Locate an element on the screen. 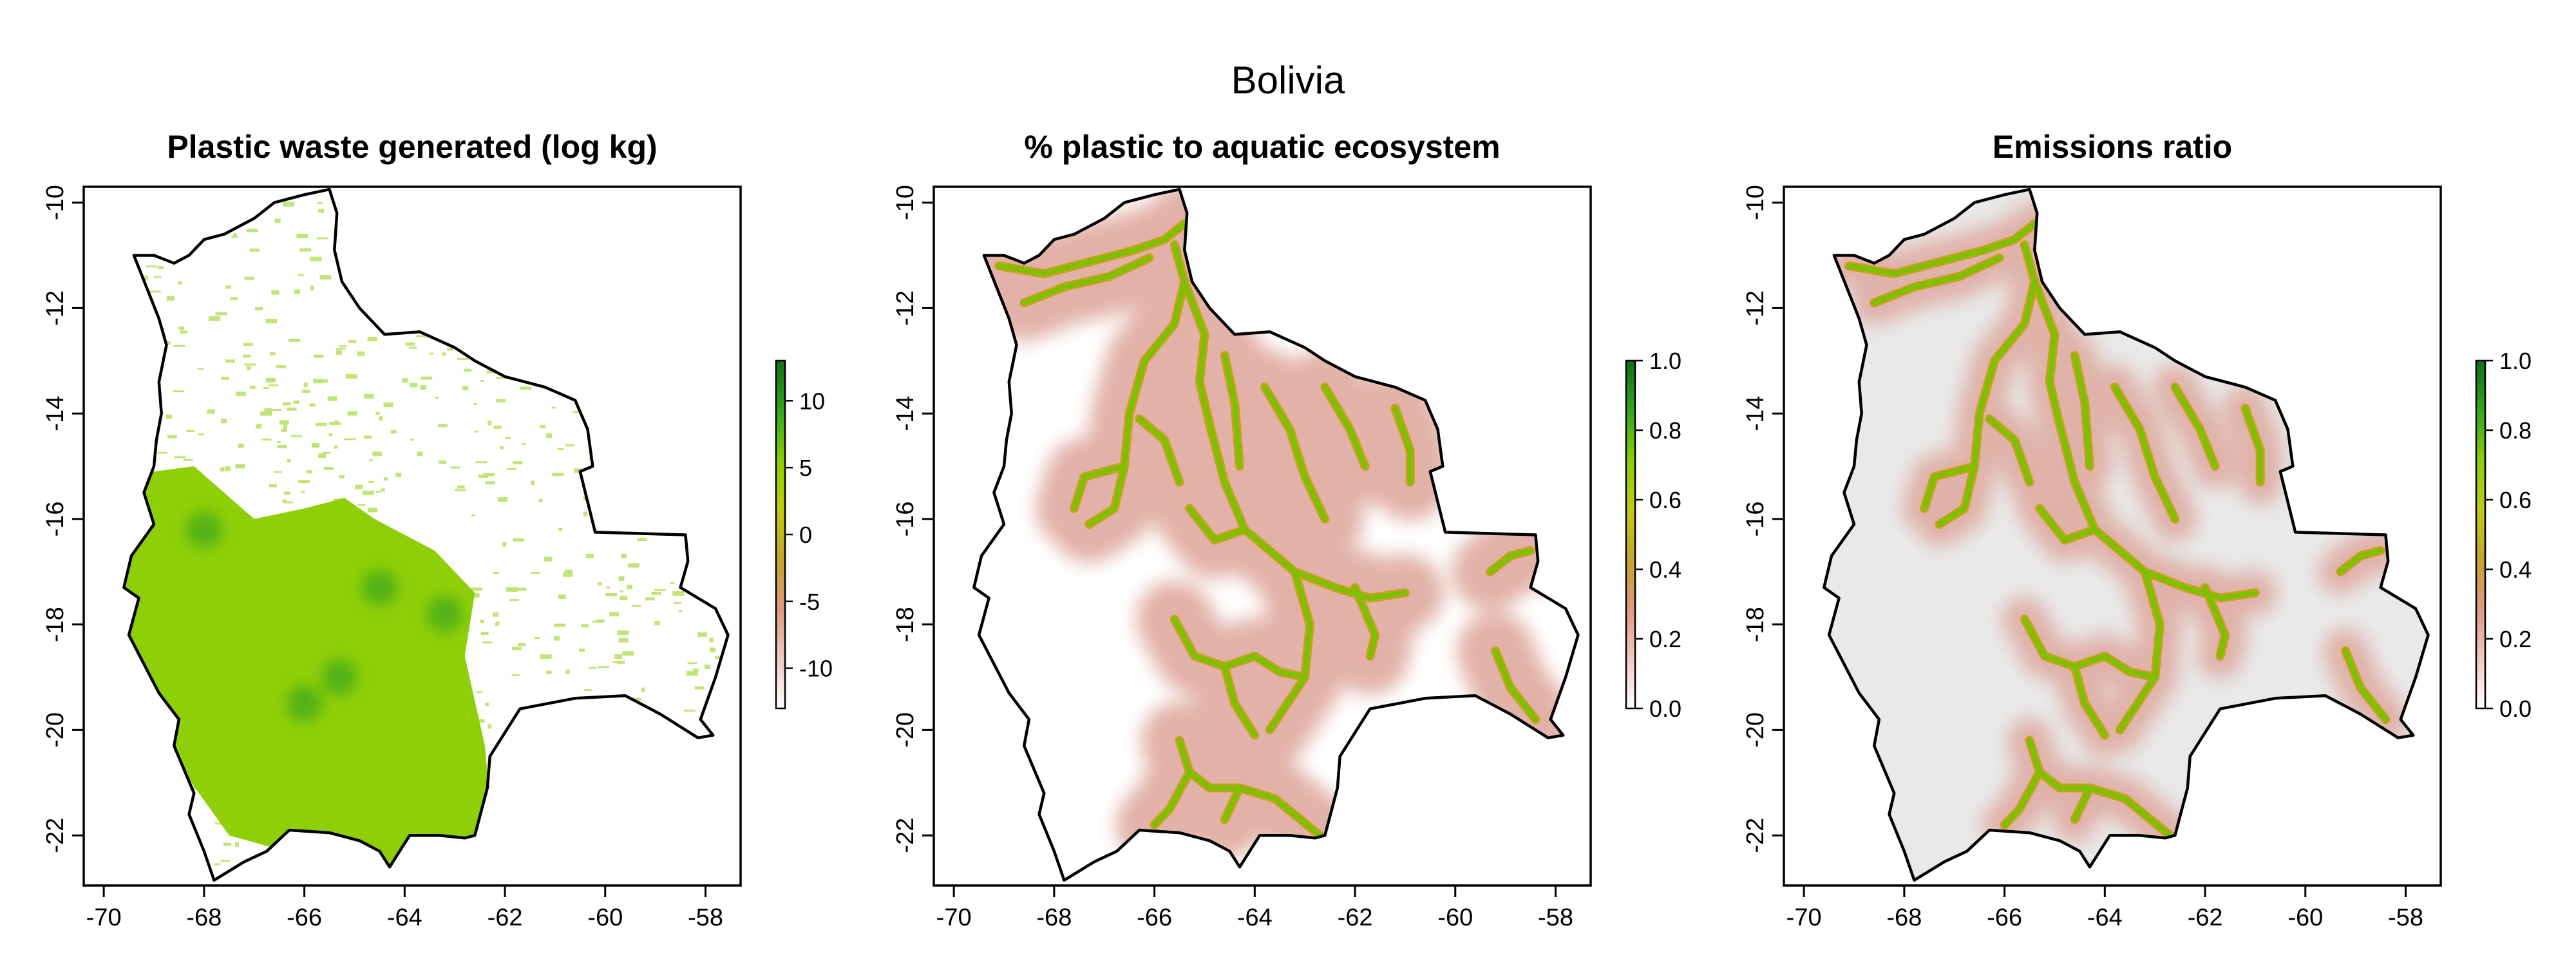 The height and width of the screenshot is (966, 2576). legend-tick-label: 10 is located at coordinates (812, 401).